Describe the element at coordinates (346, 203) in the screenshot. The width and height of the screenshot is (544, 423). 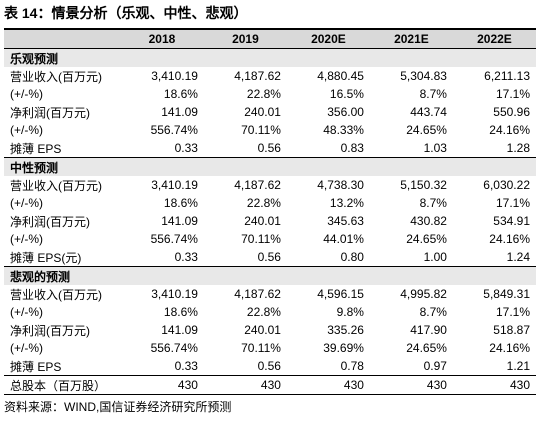
I see `cell: 13.2%` at that location.